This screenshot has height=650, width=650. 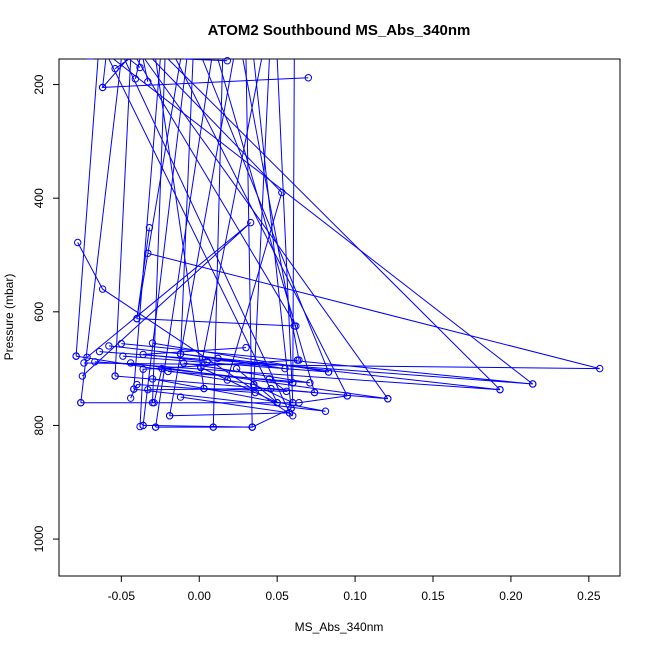 I want to click on x-tick-label: 0.05, so click(x=277, y=596).